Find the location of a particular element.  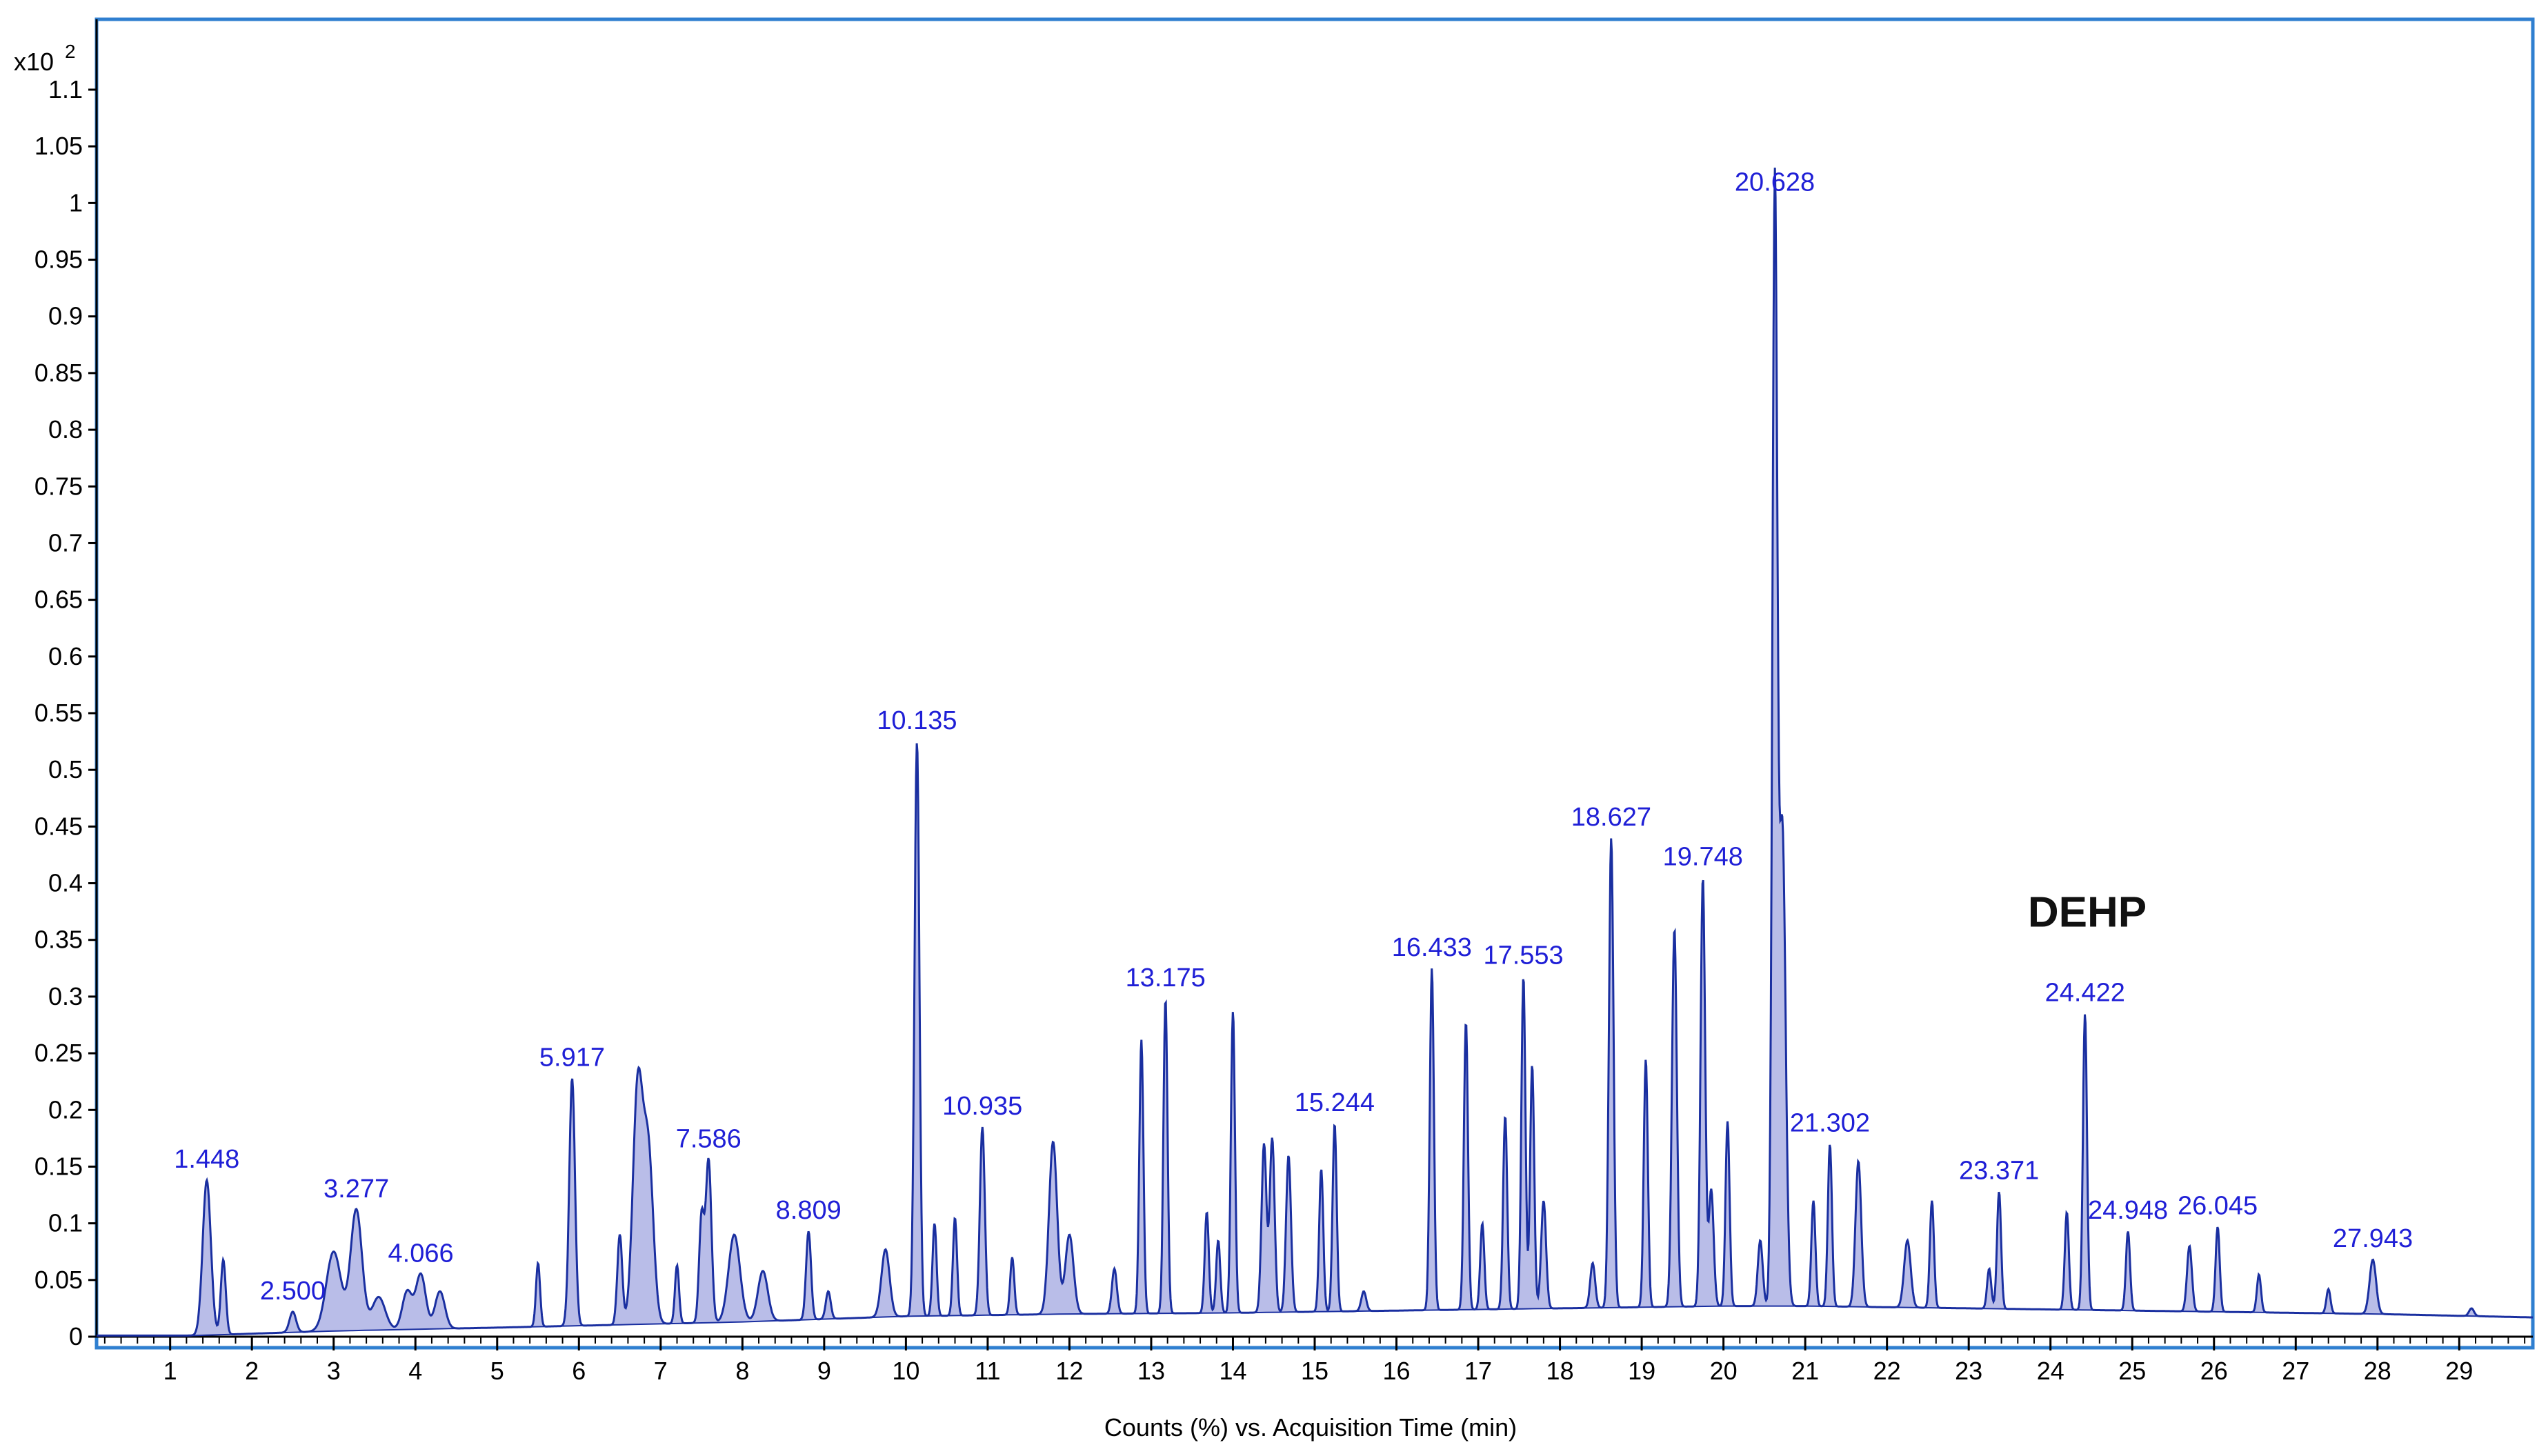

peak-label: 3.277 is located at coordinates (356, 1189).